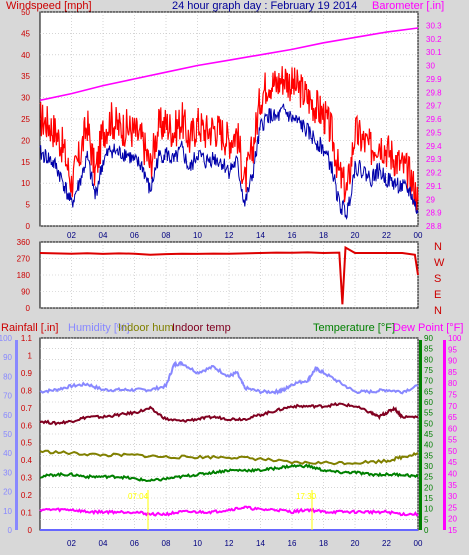 The width and height of the screenshot is (469, 555). I want to click on rain-y-tick-label: 0.2, so click(27, 495).